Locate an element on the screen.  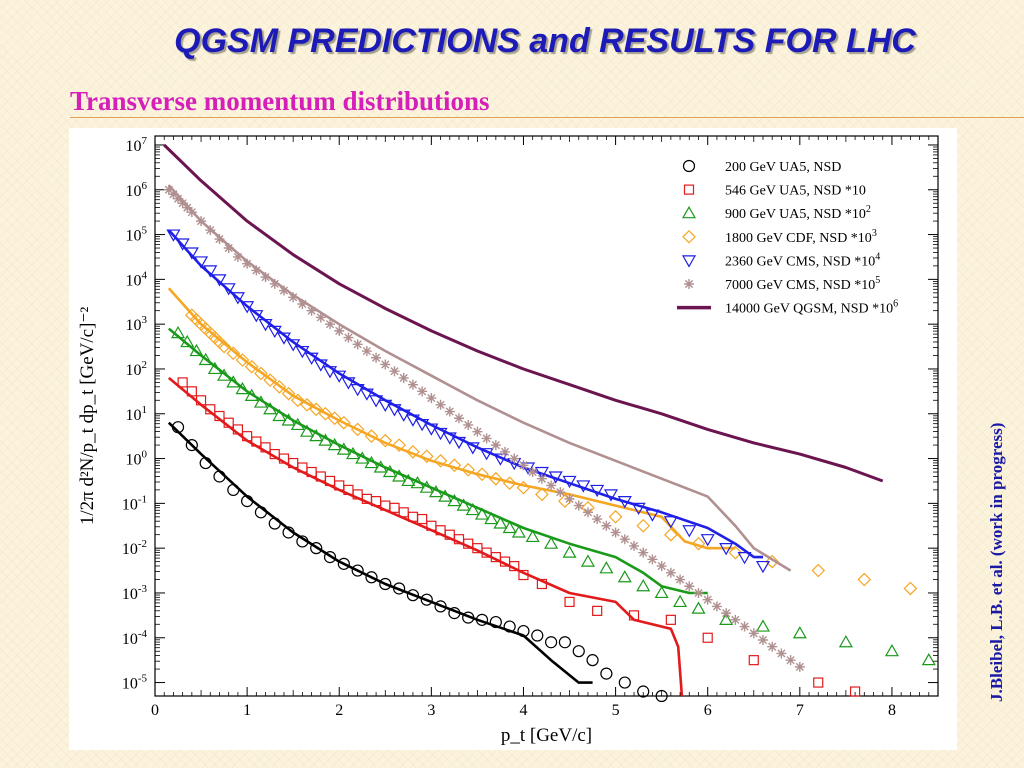
y-tick-label: 10⁵ is located at coordinates (137, 235).